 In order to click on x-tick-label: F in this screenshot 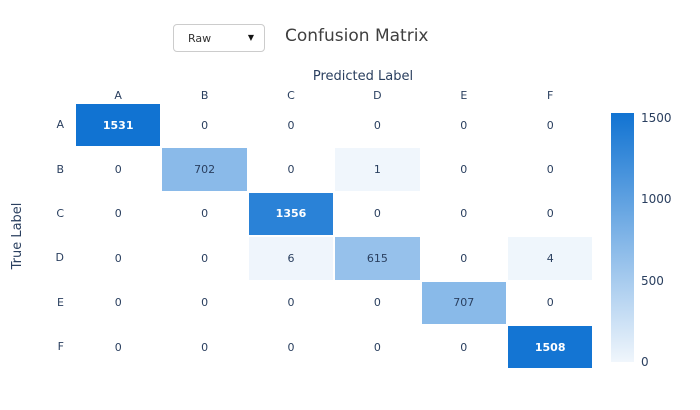, I will do `click(550, 95)`.